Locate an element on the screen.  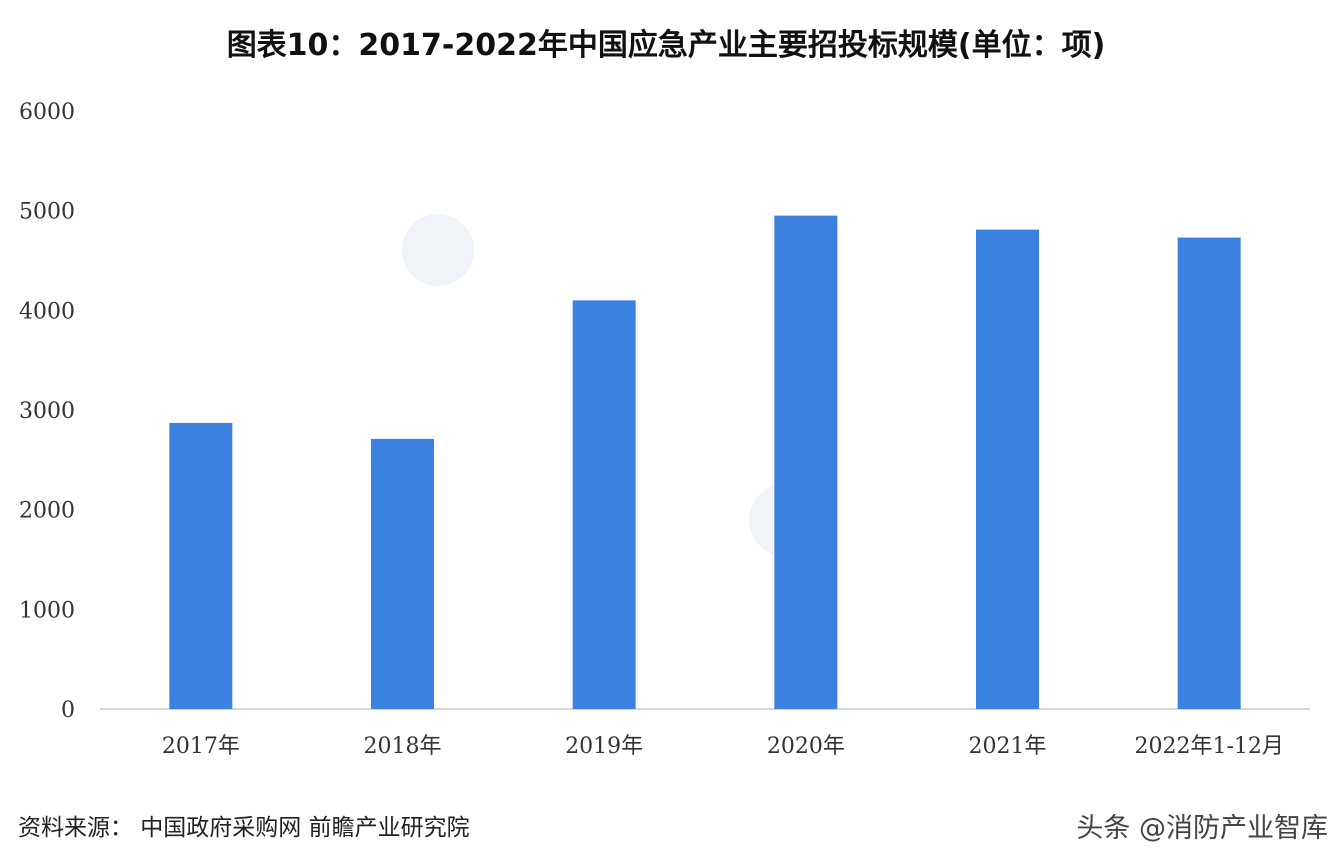
y-tick-label: 2000 is located at coordinates (47, 511).